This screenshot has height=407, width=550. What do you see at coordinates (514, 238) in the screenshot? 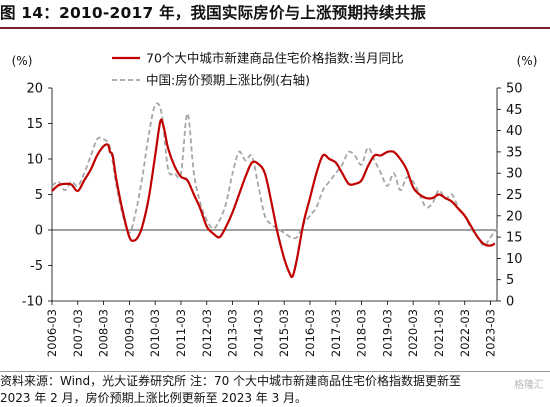
I see `right-tick-label: 15` at bounding box center [514, 238].